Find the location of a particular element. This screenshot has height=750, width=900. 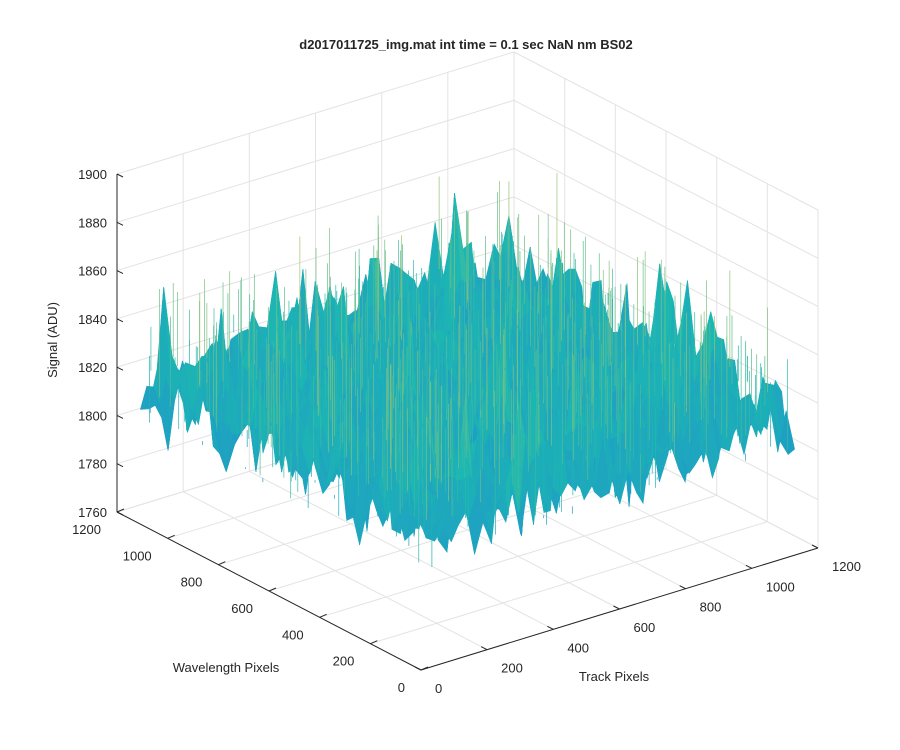

x-tick-label: 400 is located at coordinates (578, 647).